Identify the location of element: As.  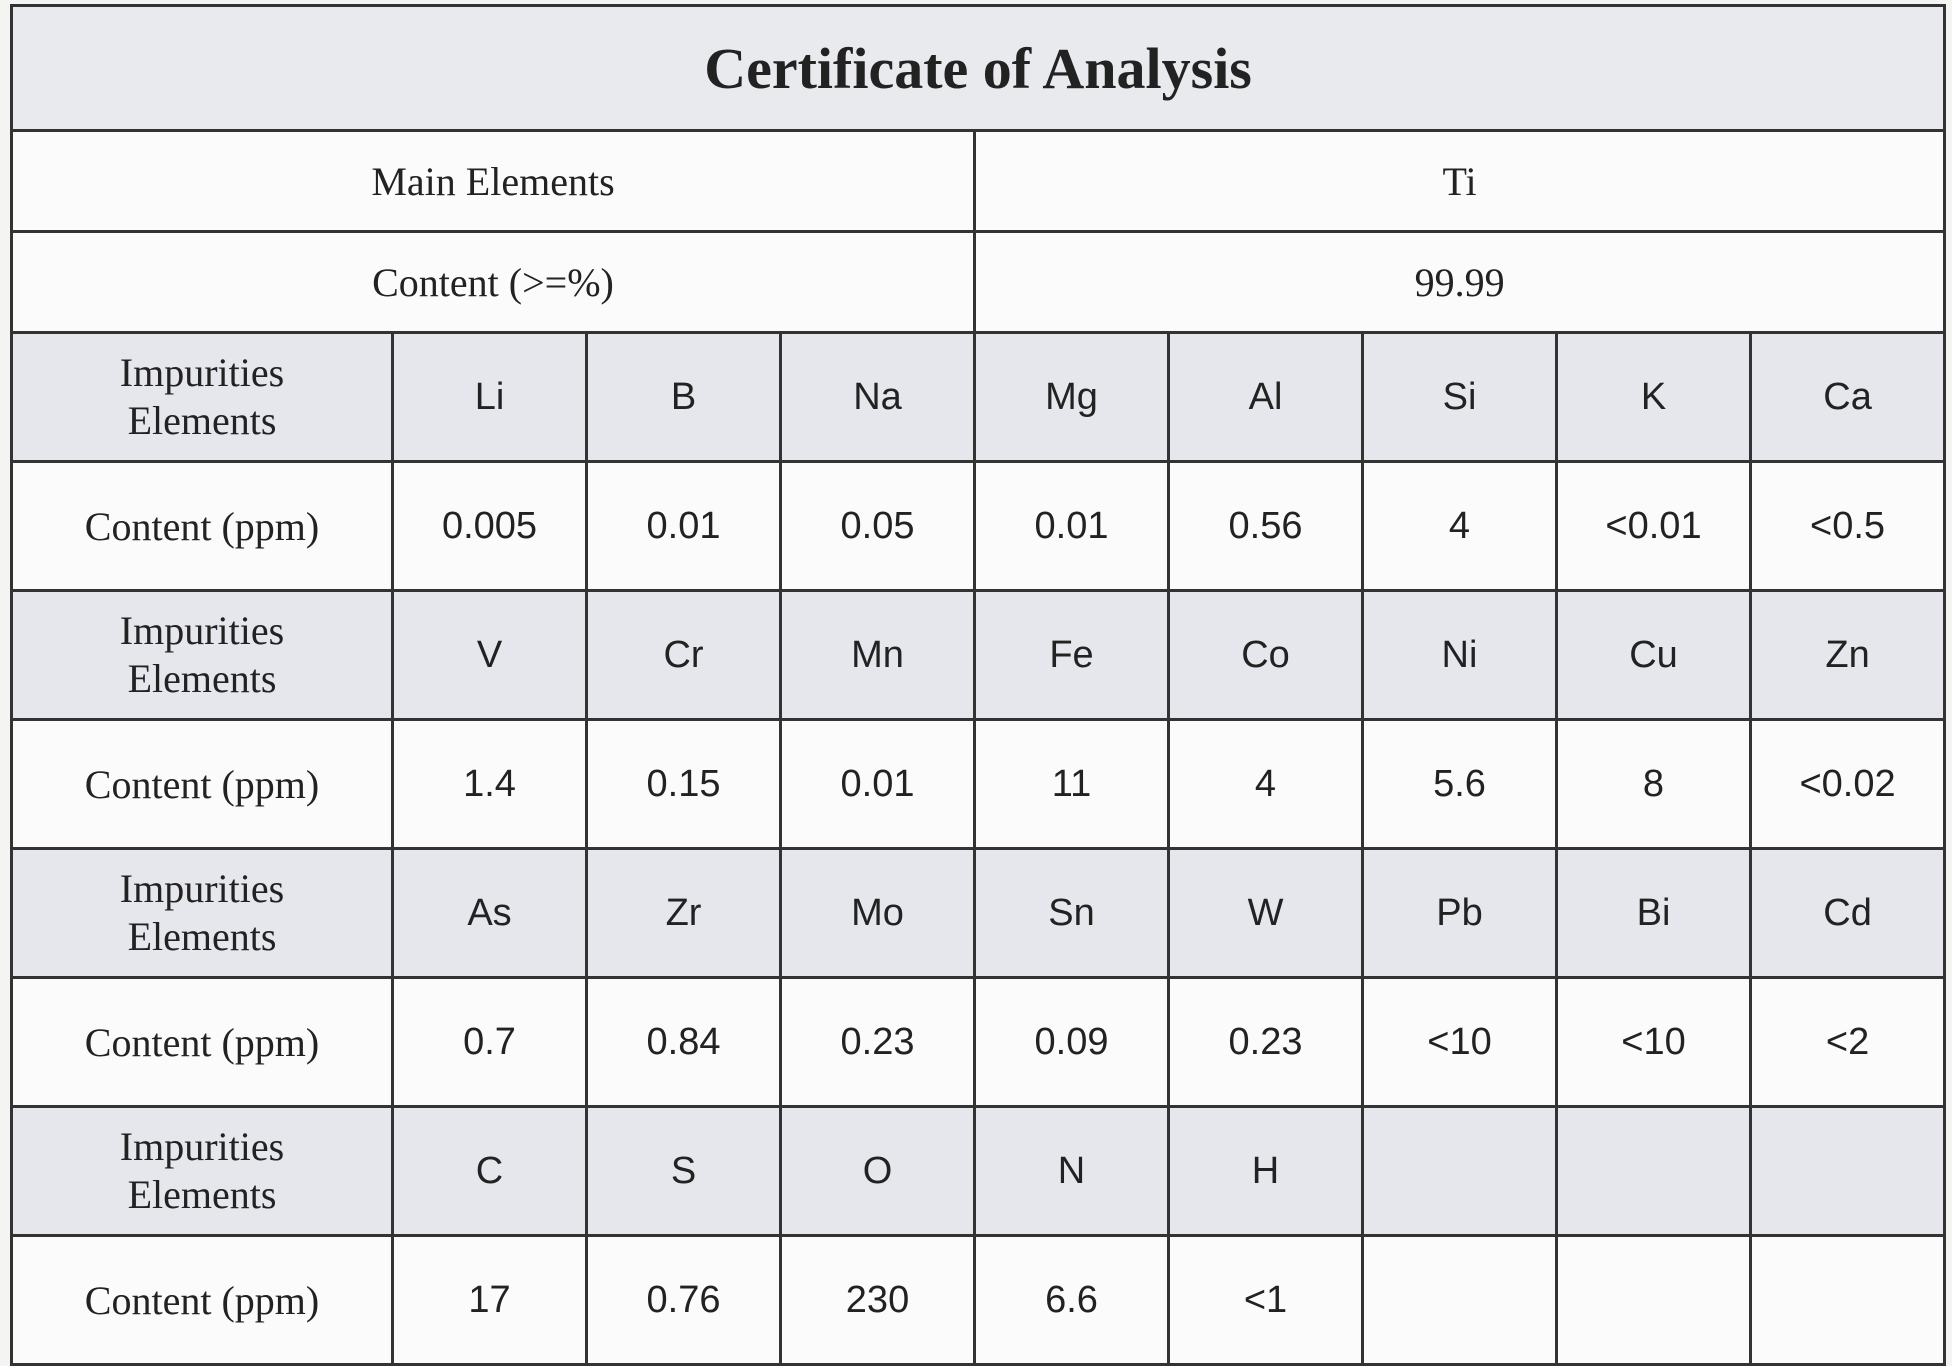
(489, 913).